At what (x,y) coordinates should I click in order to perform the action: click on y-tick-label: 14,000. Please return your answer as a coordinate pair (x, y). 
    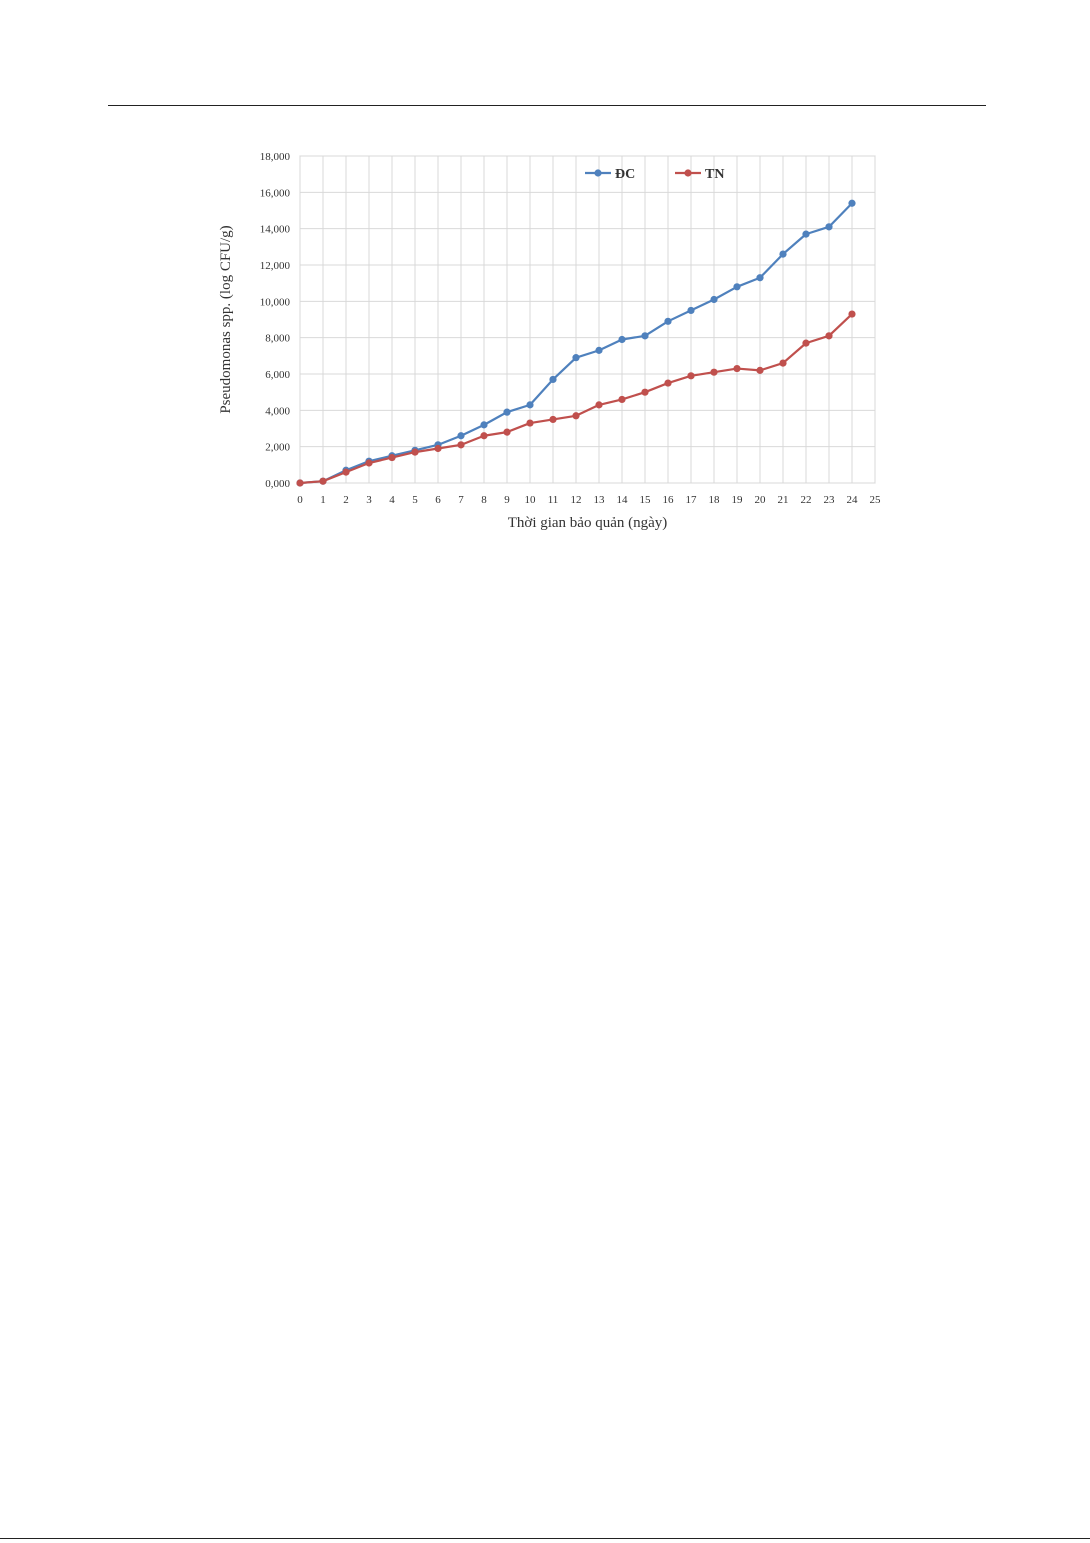
    Looking at the image, I should click on (275, 230).